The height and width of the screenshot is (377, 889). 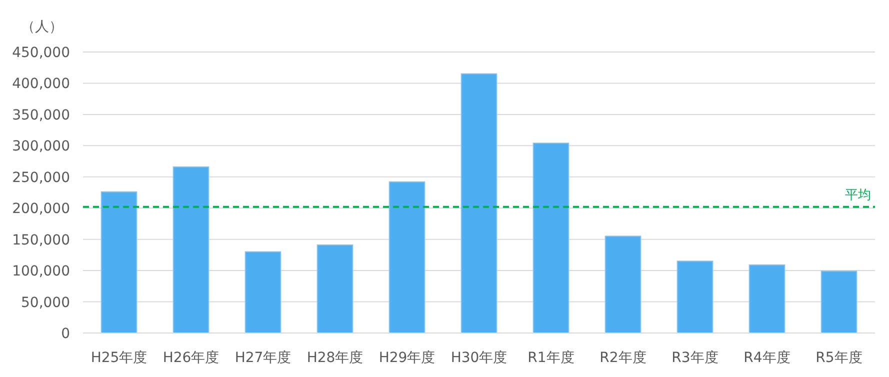 What do you see at coordinates (41, 209) in the screenshot?
I see `y-tick-label: 200,000` at bounding box center [41, 209].